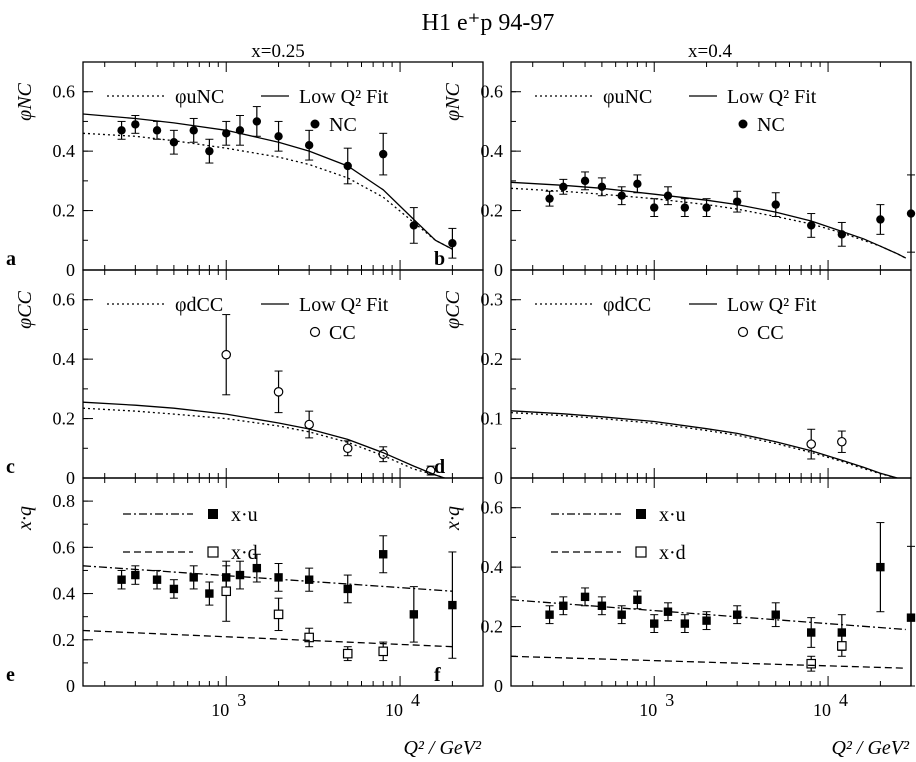 The height and width of the screenshot is (762, 916). I want to click on y-axis-label: x·q, so click(453, 518).